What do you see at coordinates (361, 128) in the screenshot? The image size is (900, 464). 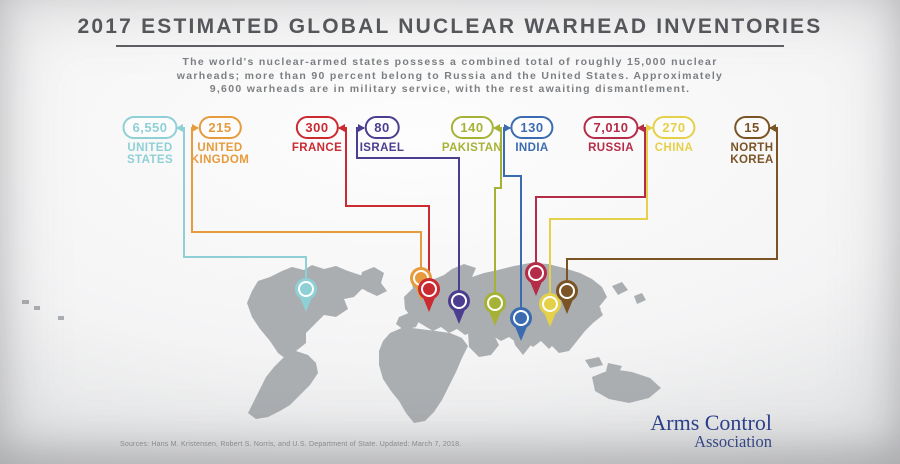 I see `arrowhead-israel` at bounding box center [361, 128].